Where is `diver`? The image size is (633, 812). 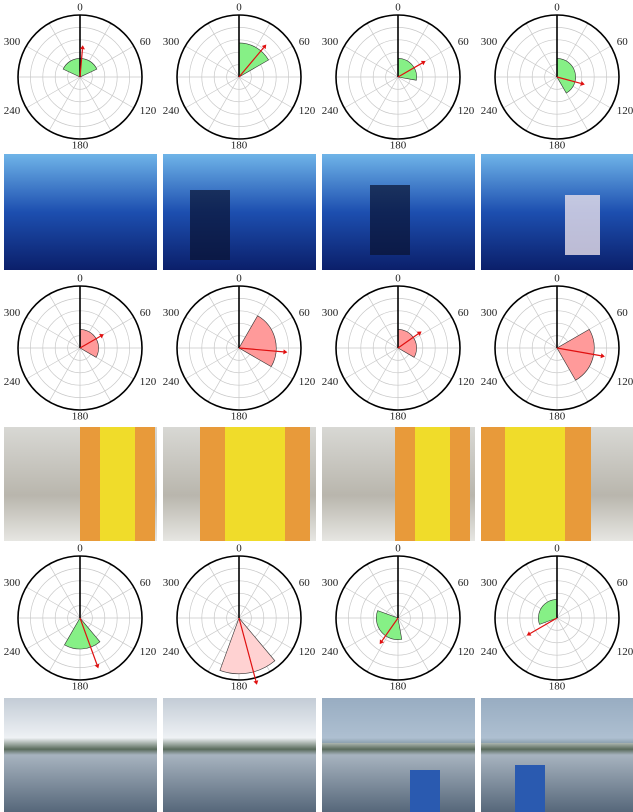
diver is located at coordinates (390, 220).